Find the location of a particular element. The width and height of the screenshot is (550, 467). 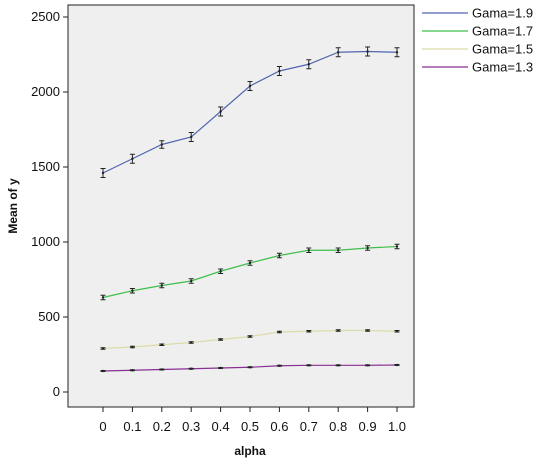

x-tick-label: 0.1 is located at coordinates (132, 426).